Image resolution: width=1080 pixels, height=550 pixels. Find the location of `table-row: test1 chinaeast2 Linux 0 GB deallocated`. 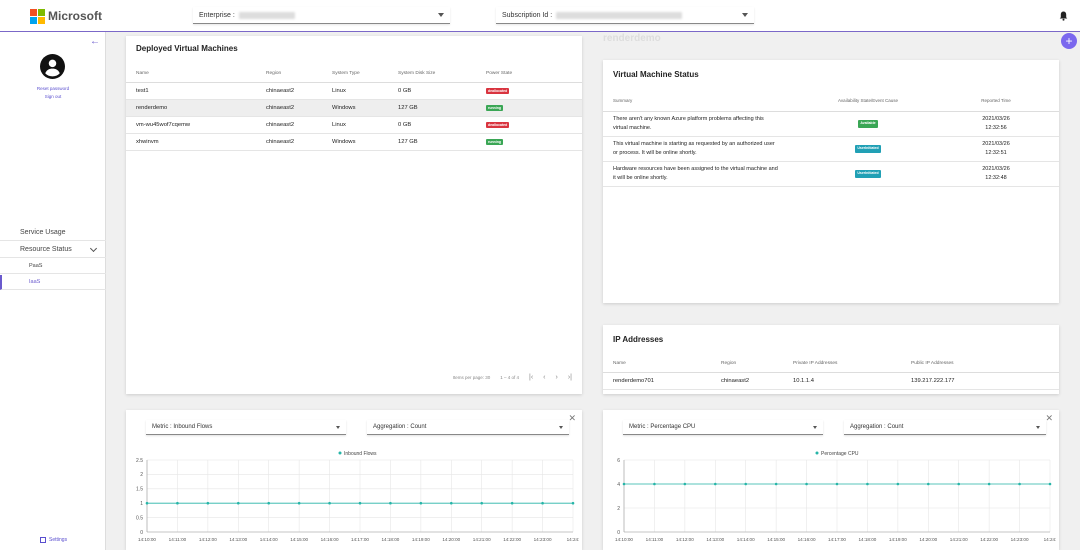

table-row: test1 chinaeast2 Linux 0 GB deallocated is located at coordinates (354, 91).